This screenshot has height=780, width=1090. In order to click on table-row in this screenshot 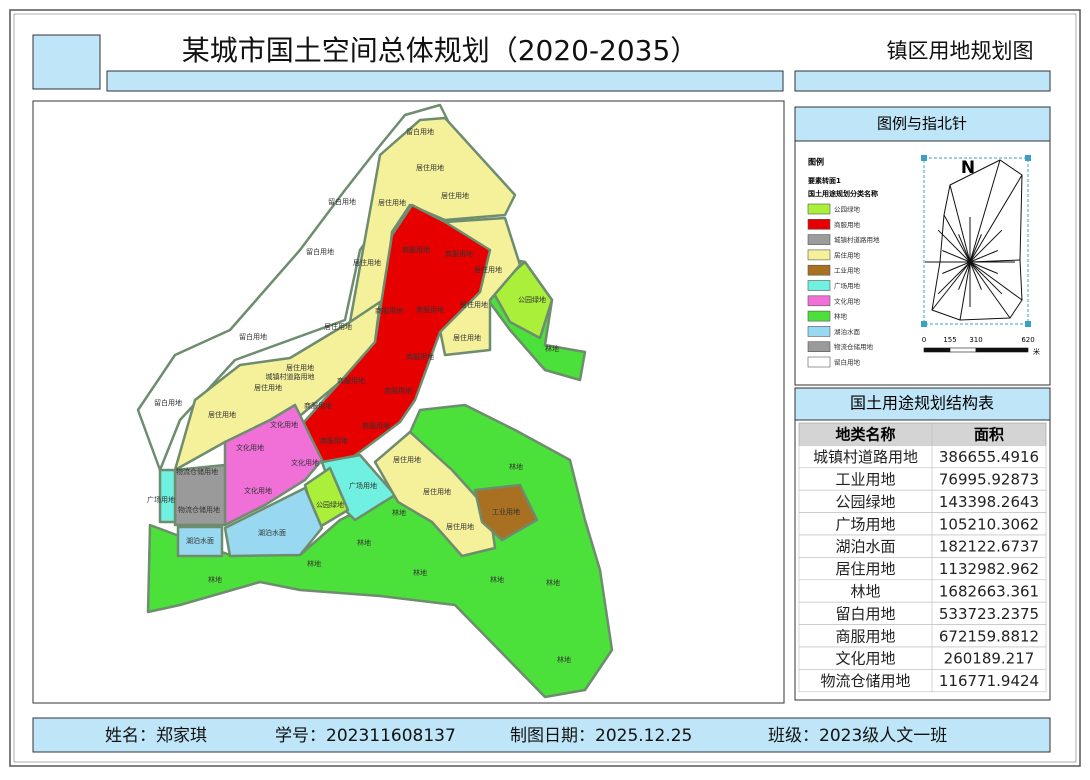, I will do `click(922, 681)`.